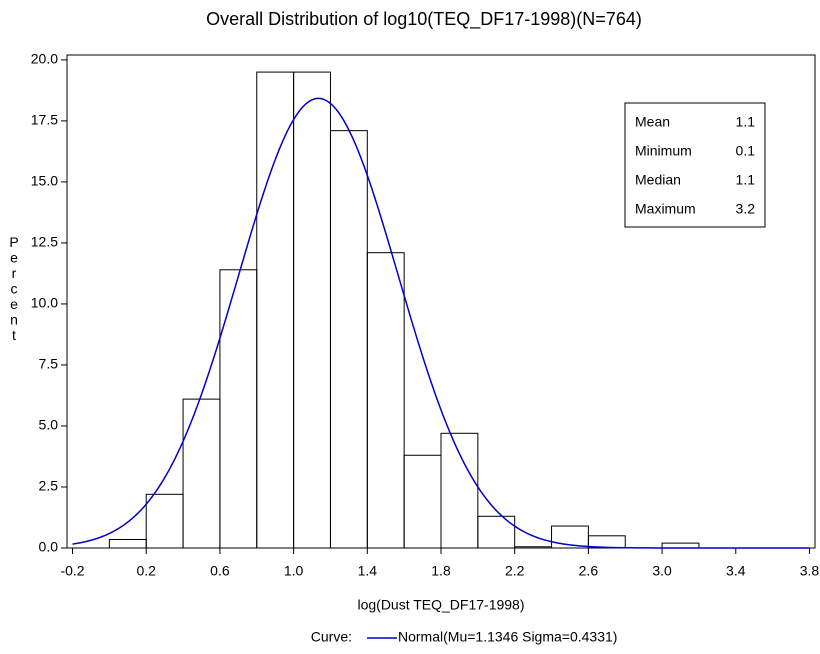 This screenshot has height=654, width=820. Describe the element at coordinates (665, 209) in the screenshot. I see `stats-label: Maximum` at that location.